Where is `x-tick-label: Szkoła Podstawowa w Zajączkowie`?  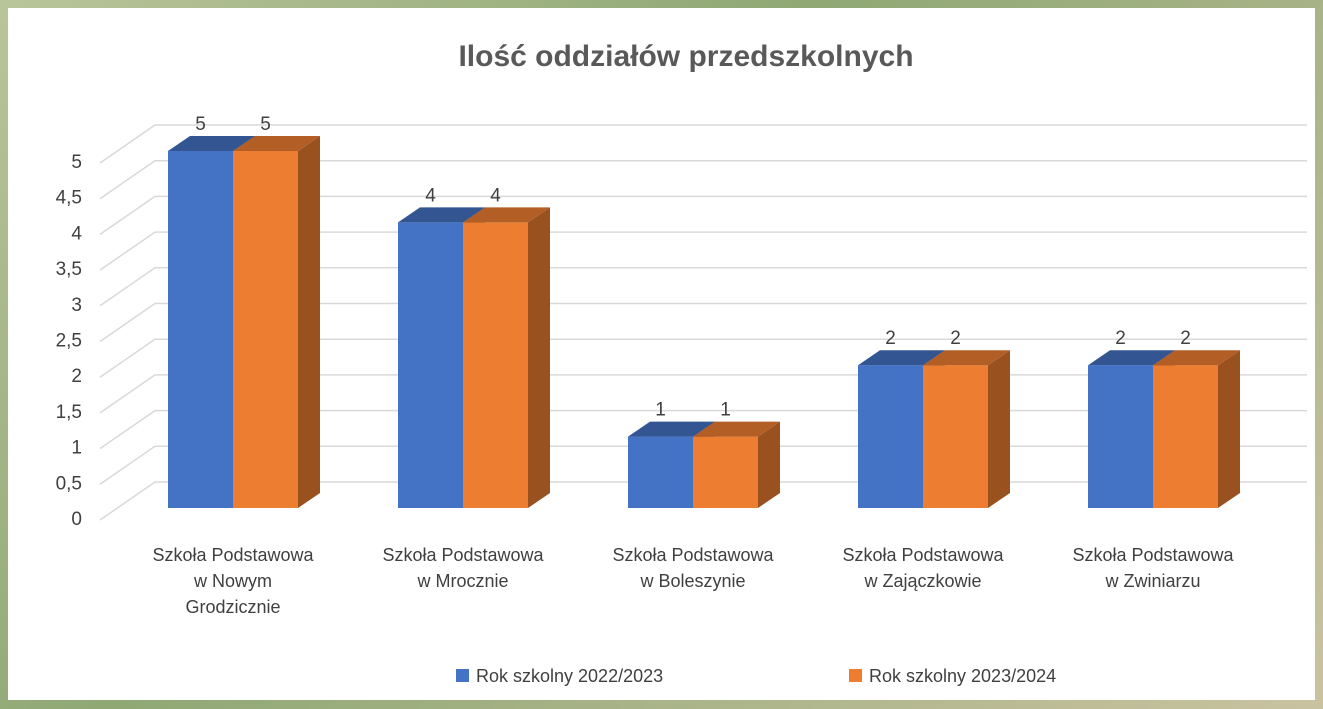 x-tick-label: Szkoła Podstawowa w Zajączkowie is located at coordinates (923, 568).